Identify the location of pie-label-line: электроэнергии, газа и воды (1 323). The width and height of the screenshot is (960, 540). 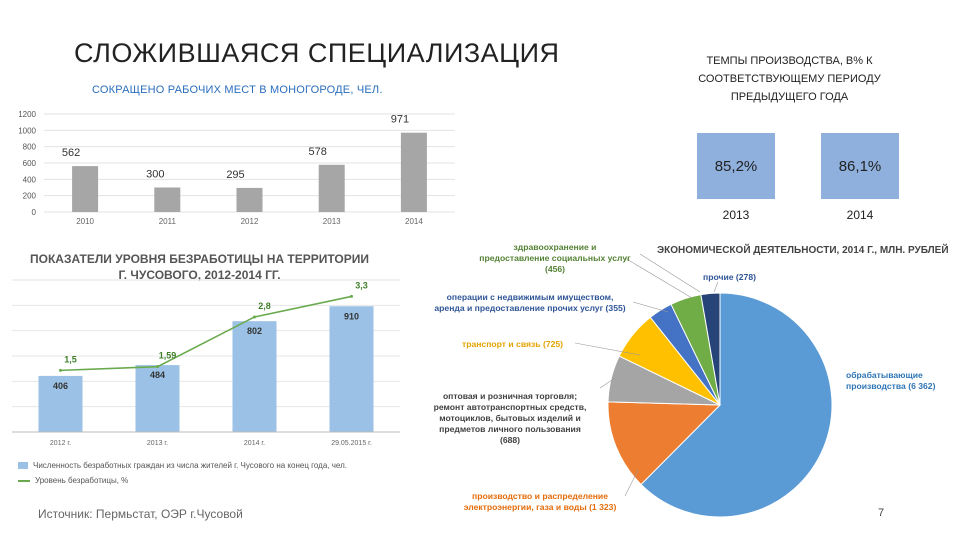
(540, 507).